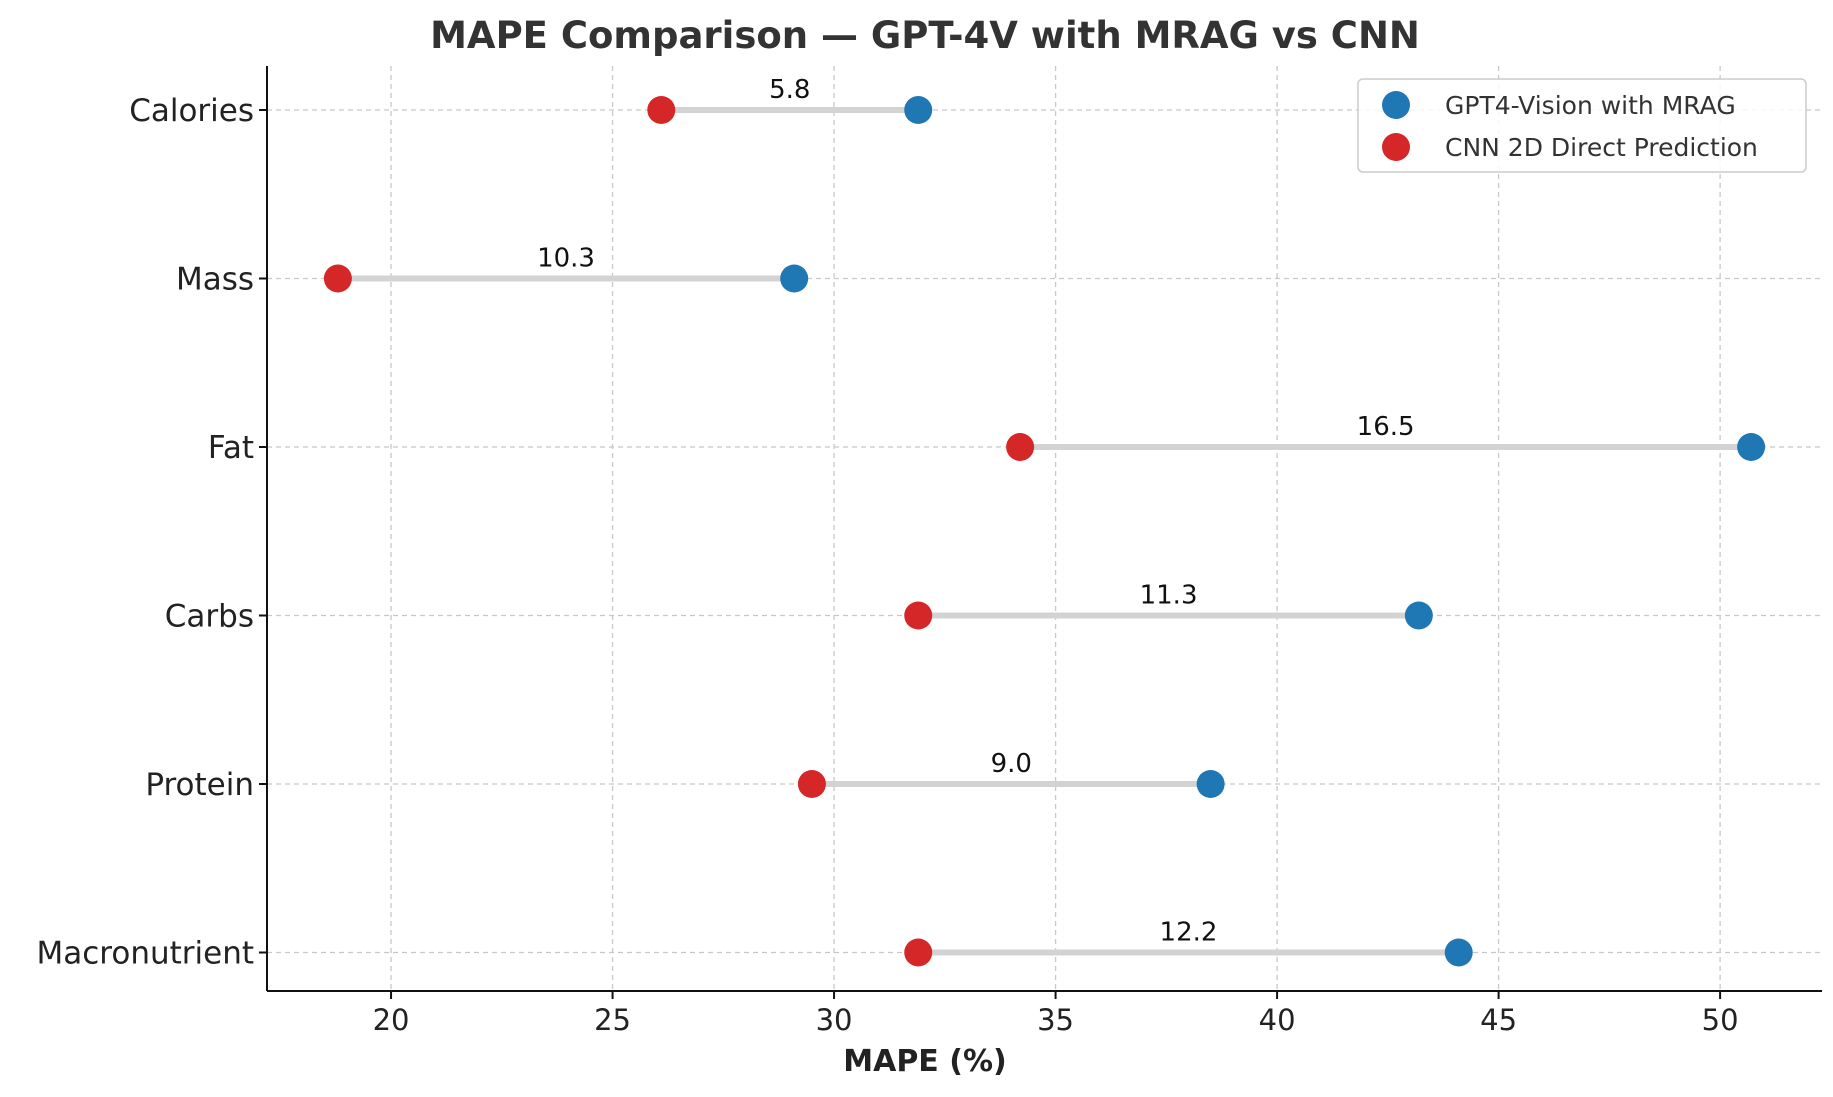 The height and width of the screenshot is (1097, 1833). I want to click on x-tick-label: 50, so click(1720, 1020).